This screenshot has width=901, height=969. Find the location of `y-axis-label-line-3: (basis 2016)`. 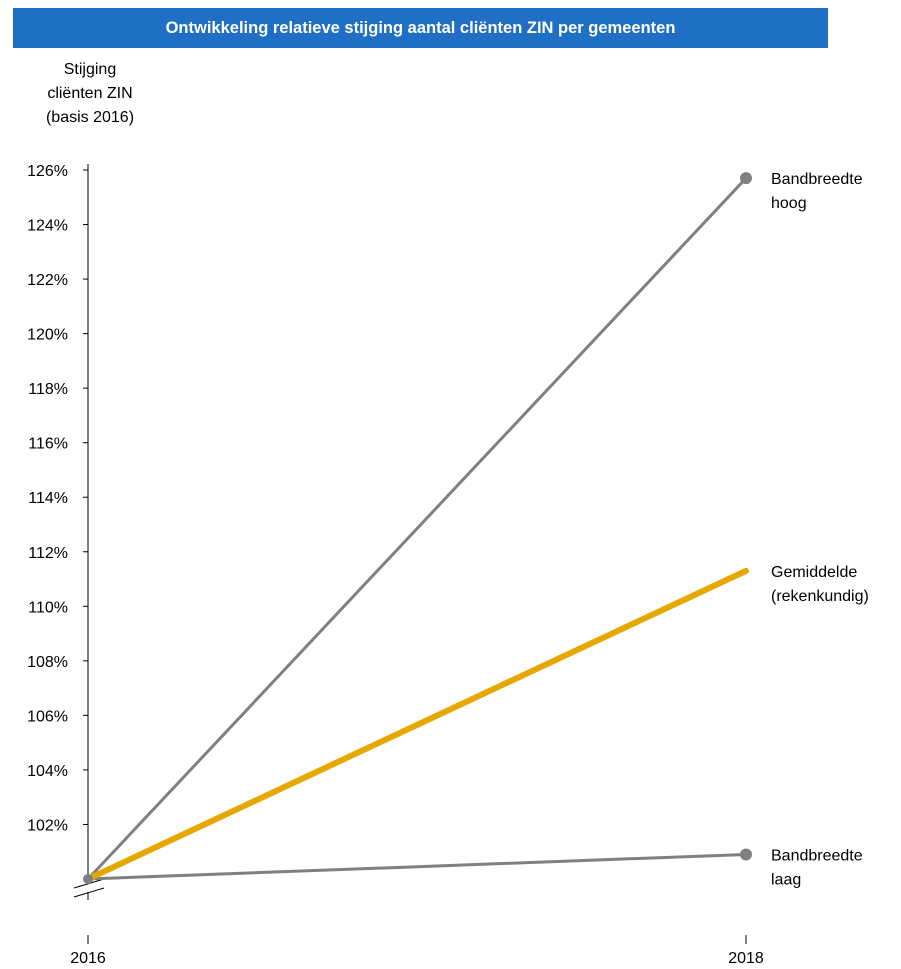

y-axis-label-line-3: (basis 2016) is located at coordinates (90, 117).